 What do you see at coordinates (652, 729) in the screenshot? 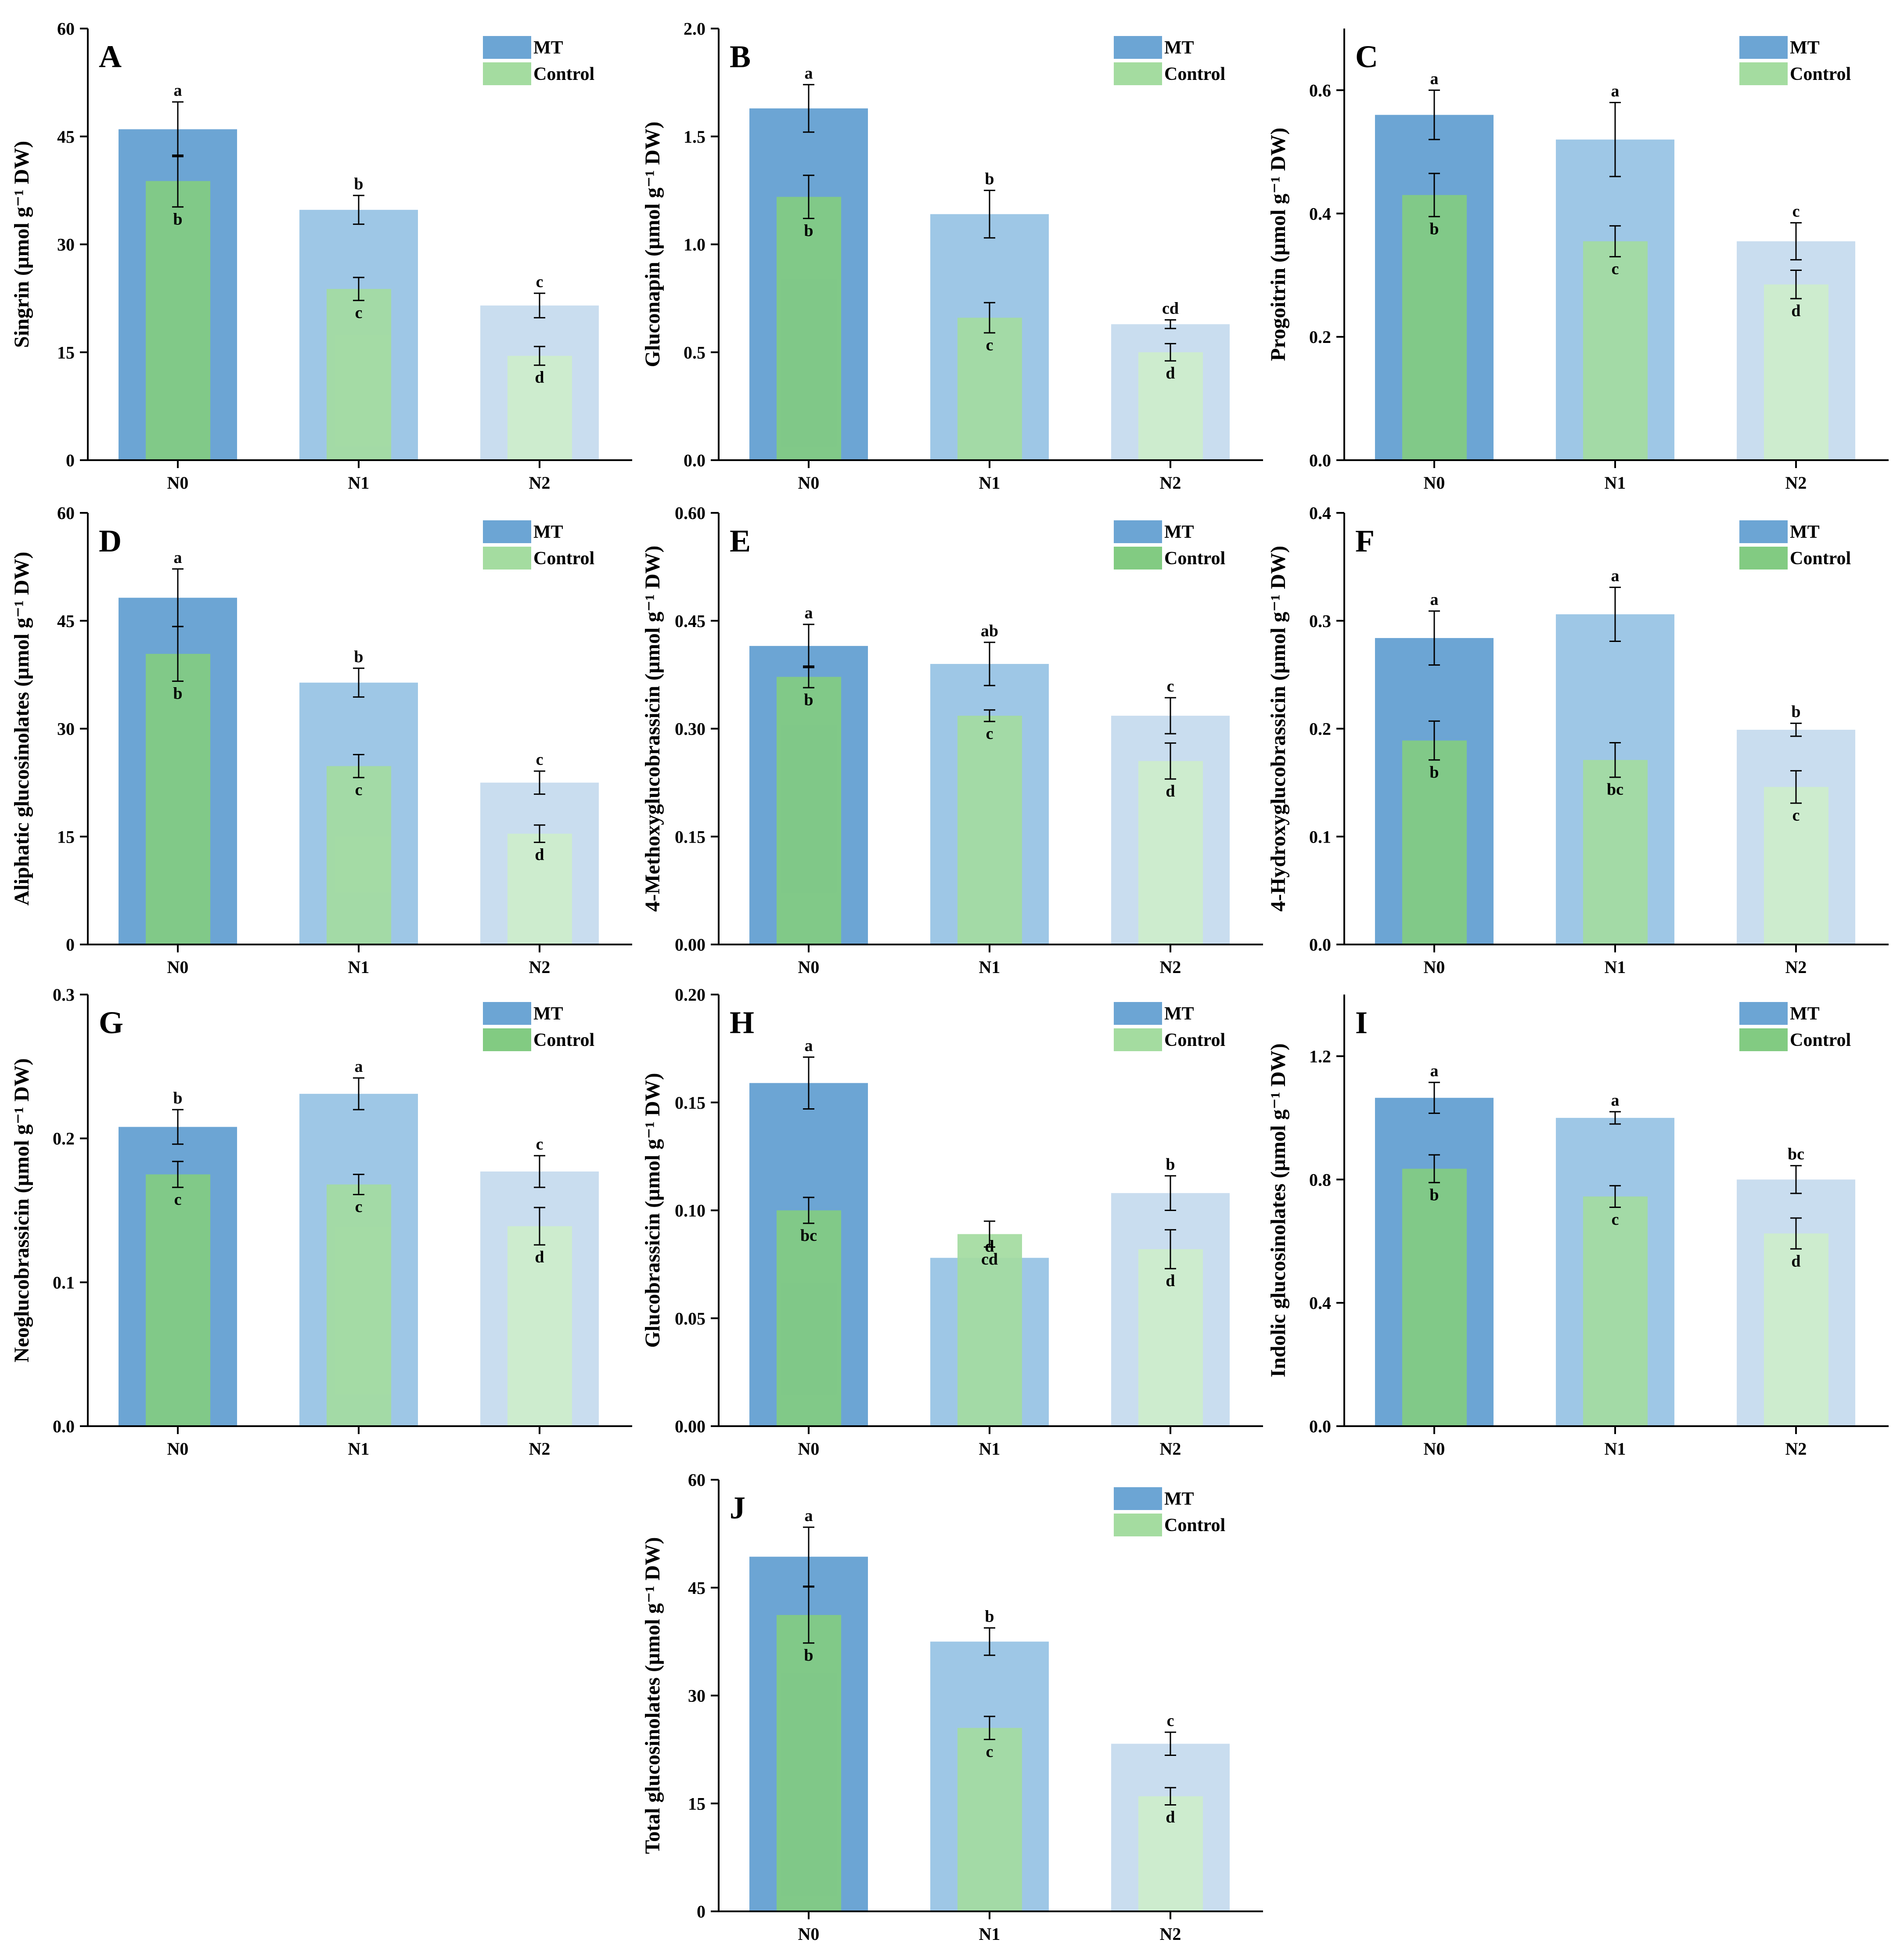
I see `y-axis-label: 4-Methoxyglucobrassicin (µmol g⁻¹ DW)` at bounding box center [652, 729].